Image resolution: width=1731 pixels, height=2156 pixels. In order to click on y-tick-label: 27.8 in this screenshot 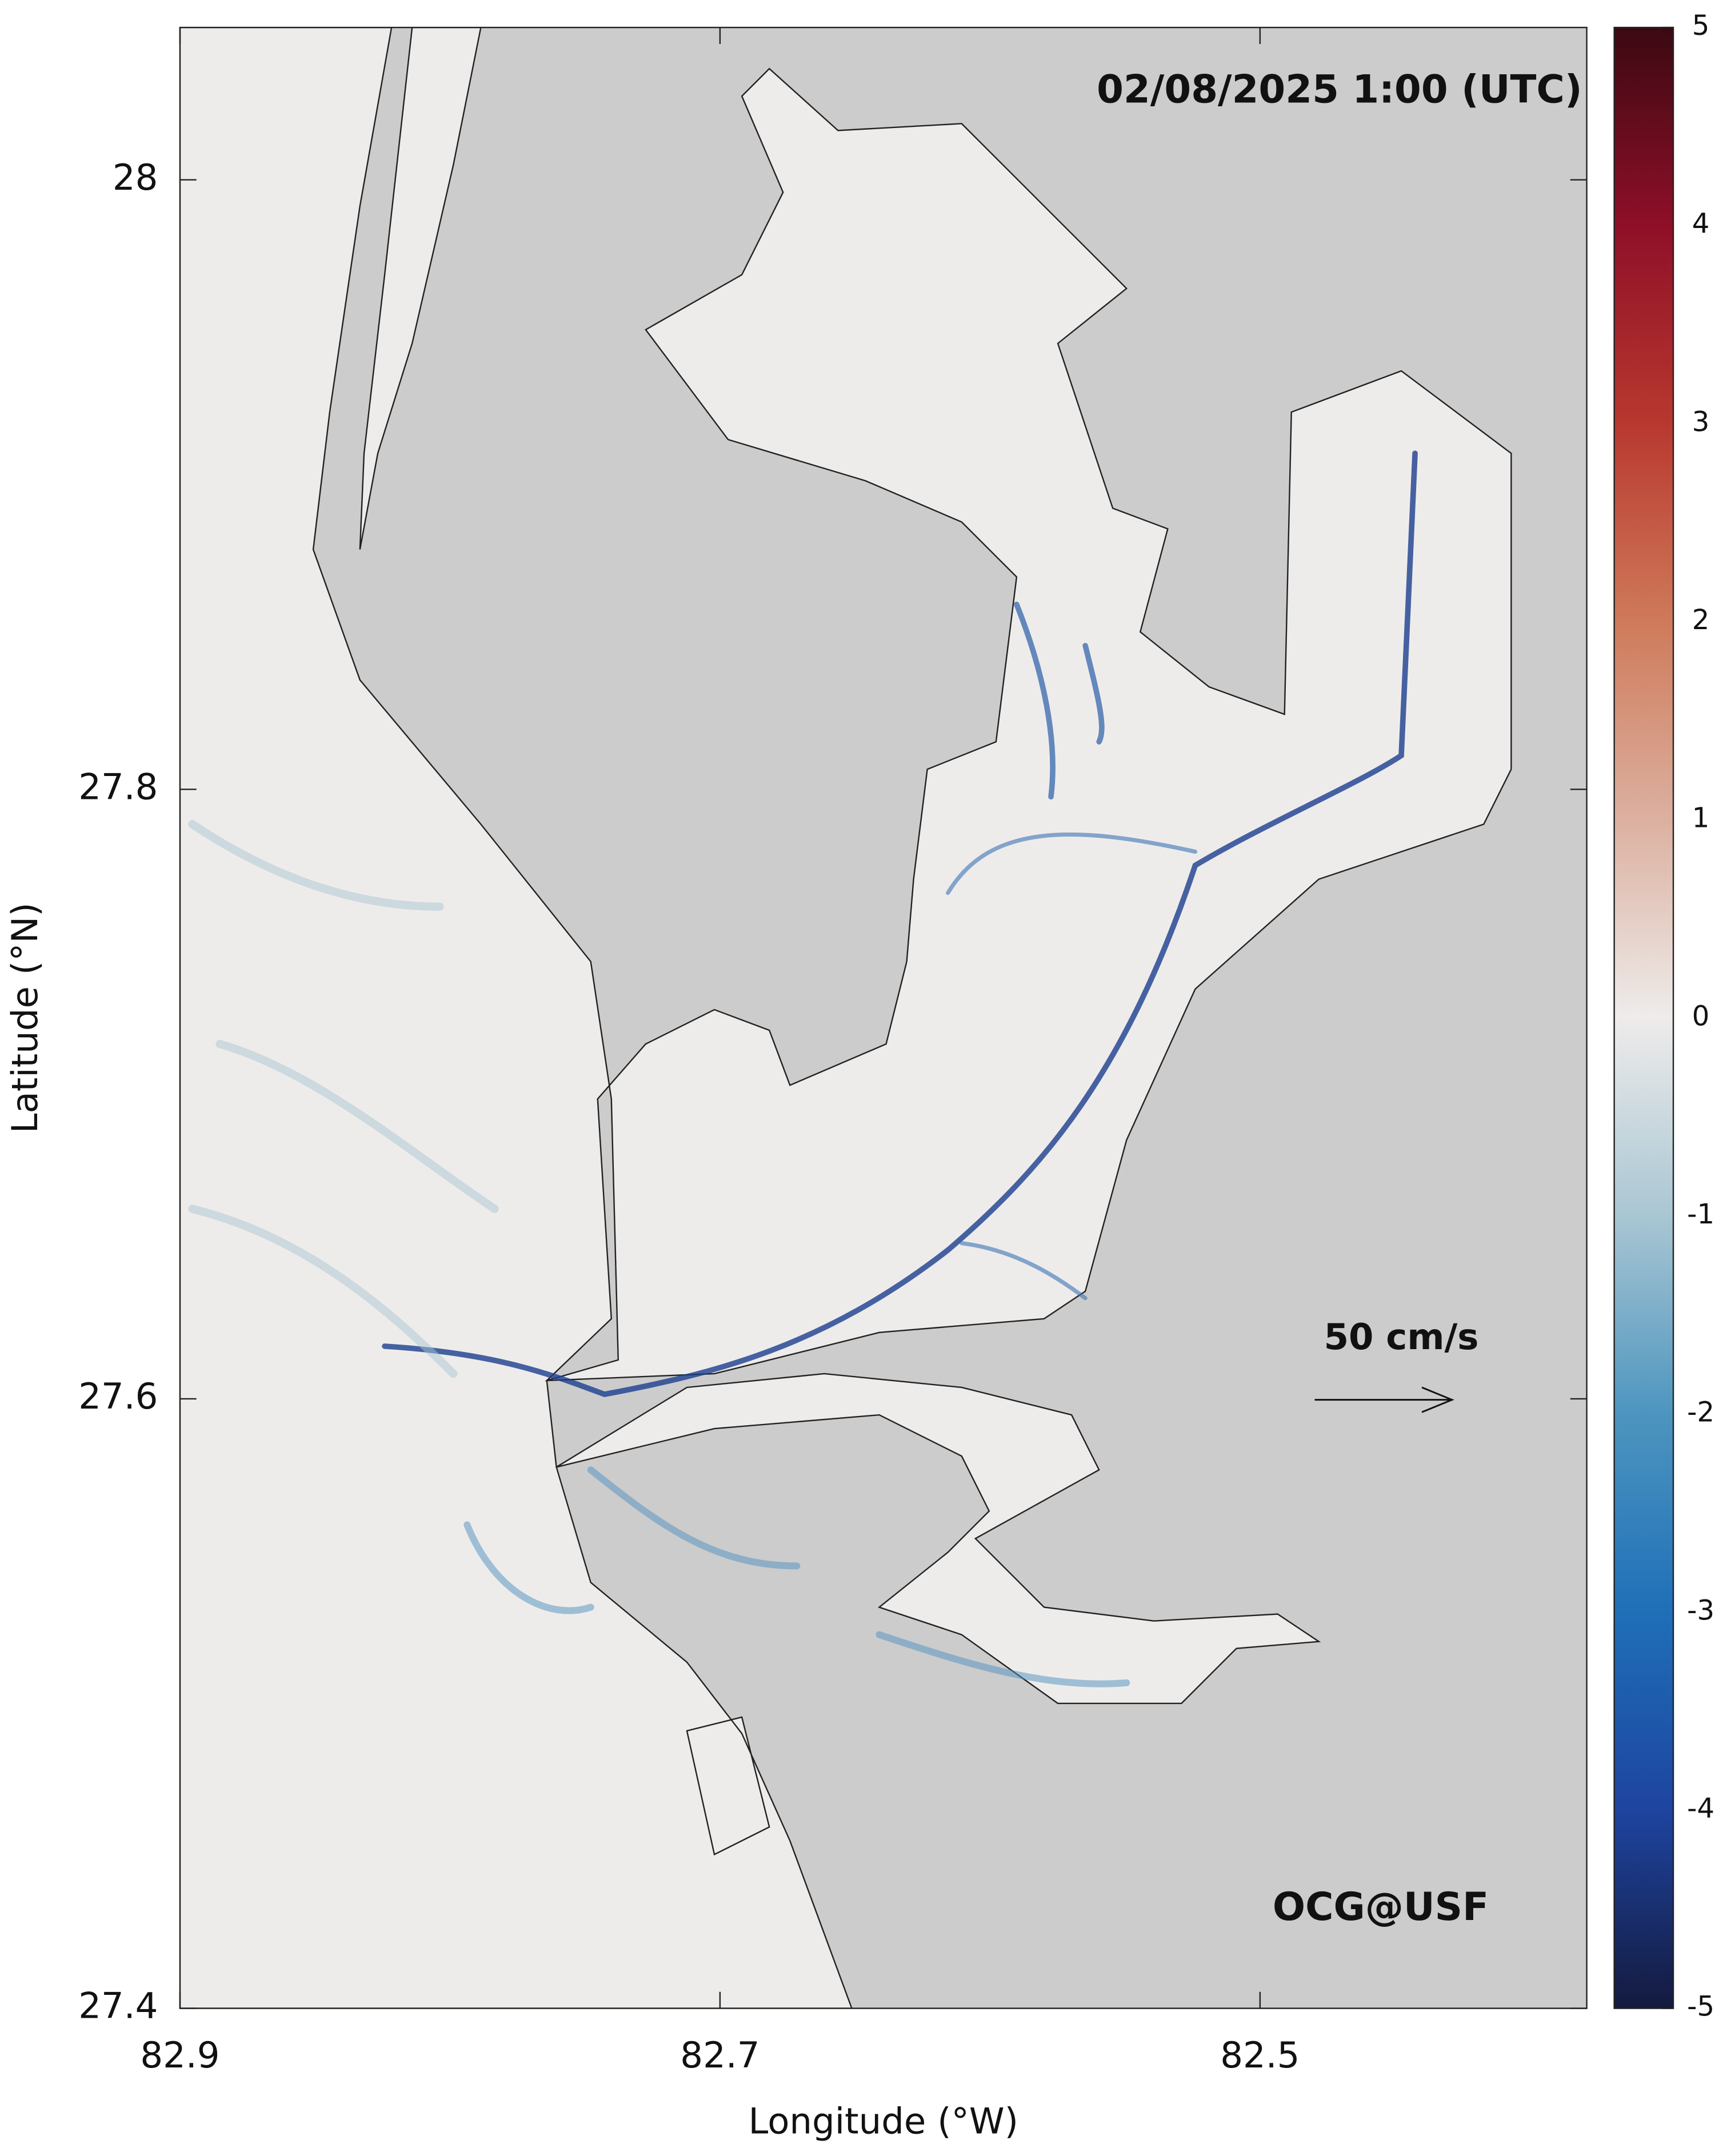, I will do `click(118, 786)`.